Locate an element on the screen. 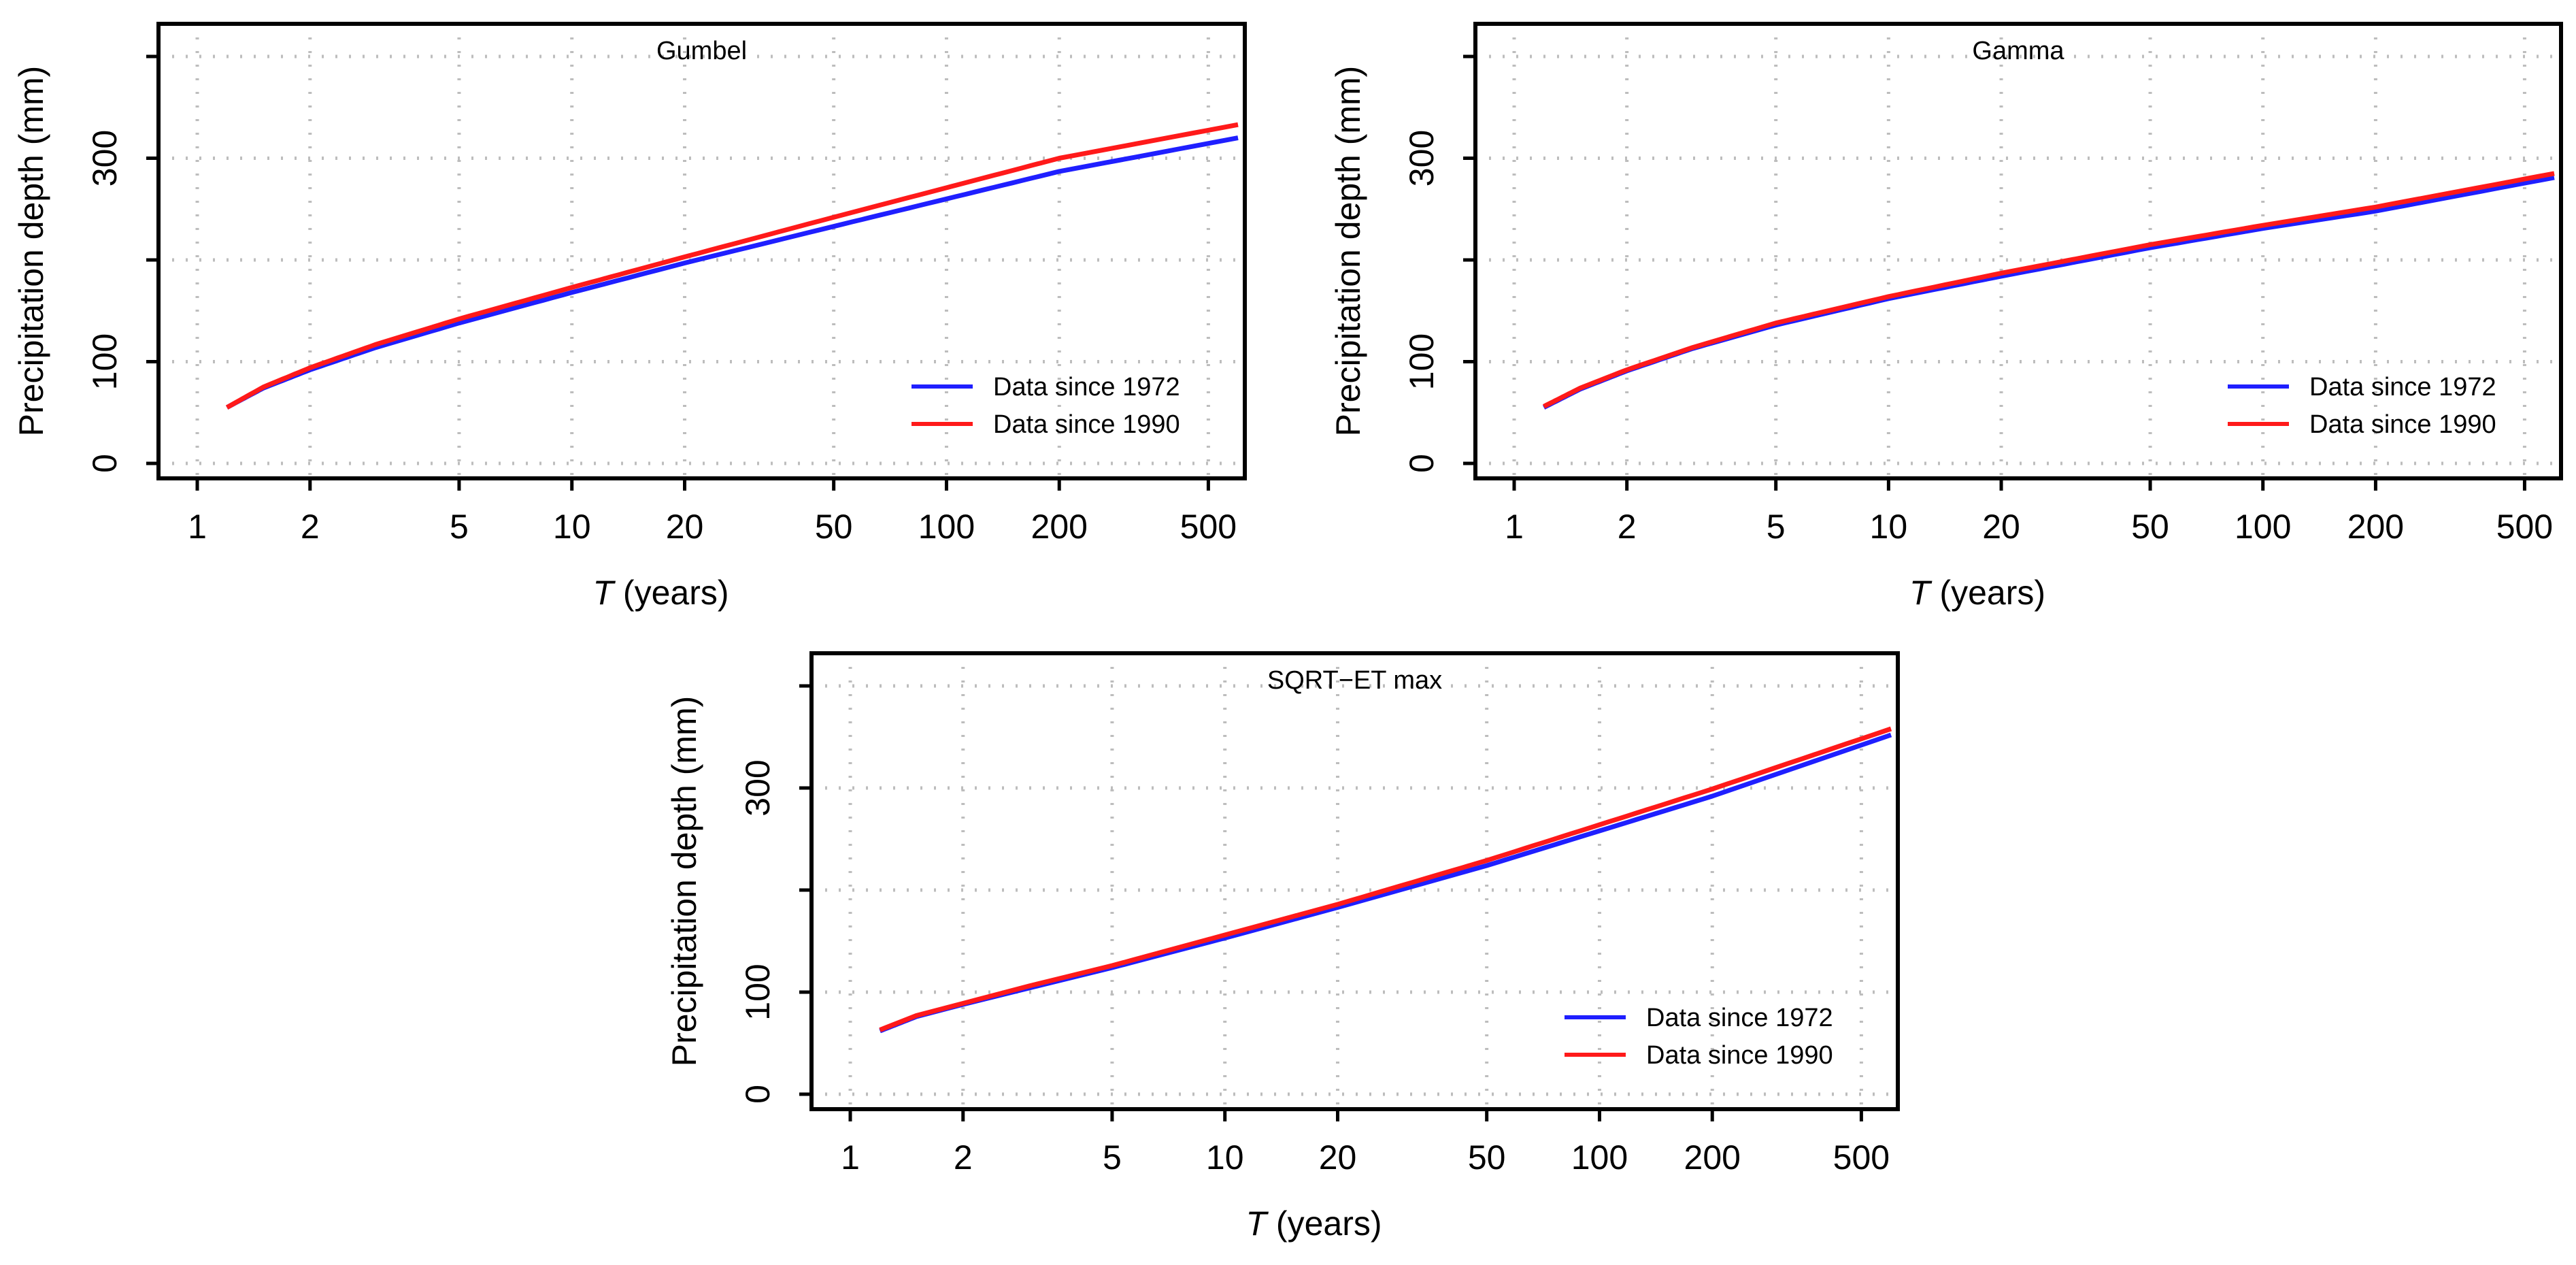 The width and height of the screenshot is (2576, 1265). panel-title: SQRT−ET max is located at coordinates (1354, 680).